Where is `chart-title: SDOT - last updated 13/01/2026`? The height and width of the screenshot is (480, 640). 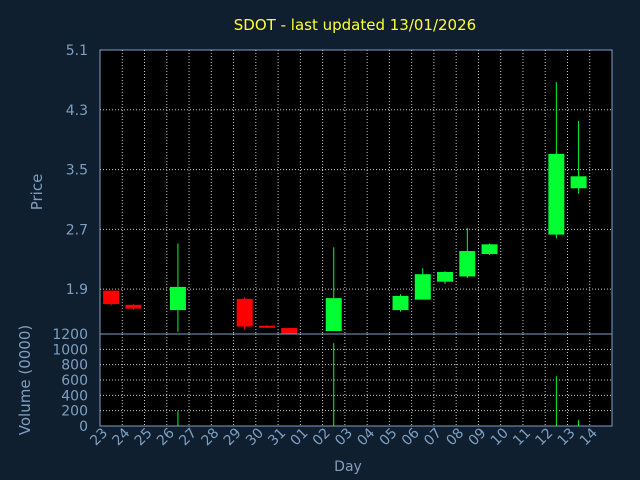 chart-title: SDOT - last updated 13/01/2026 is located at coordinates (355, 25).